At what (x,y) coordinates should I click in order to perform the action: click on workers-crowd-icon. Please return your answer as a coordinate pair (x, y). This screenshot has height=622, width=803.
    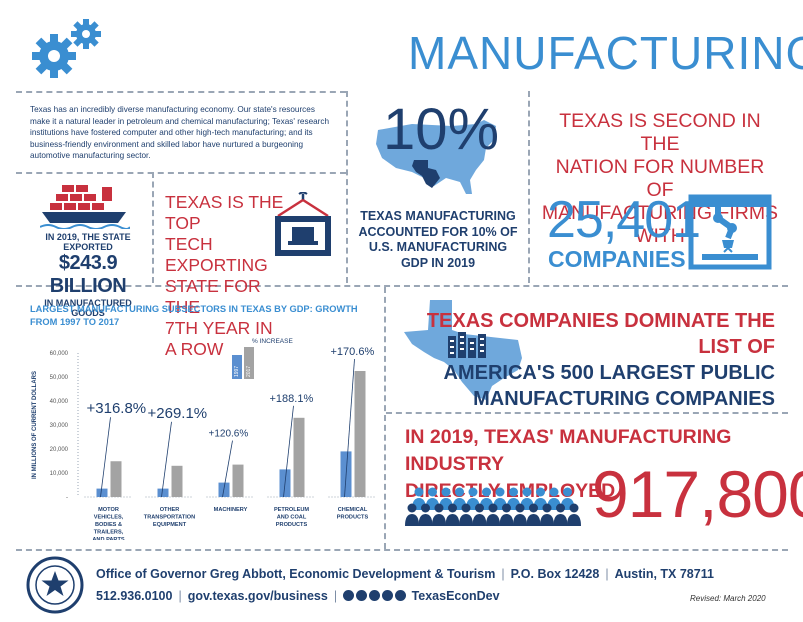
    Looking at the image, I should click on (493, 506).